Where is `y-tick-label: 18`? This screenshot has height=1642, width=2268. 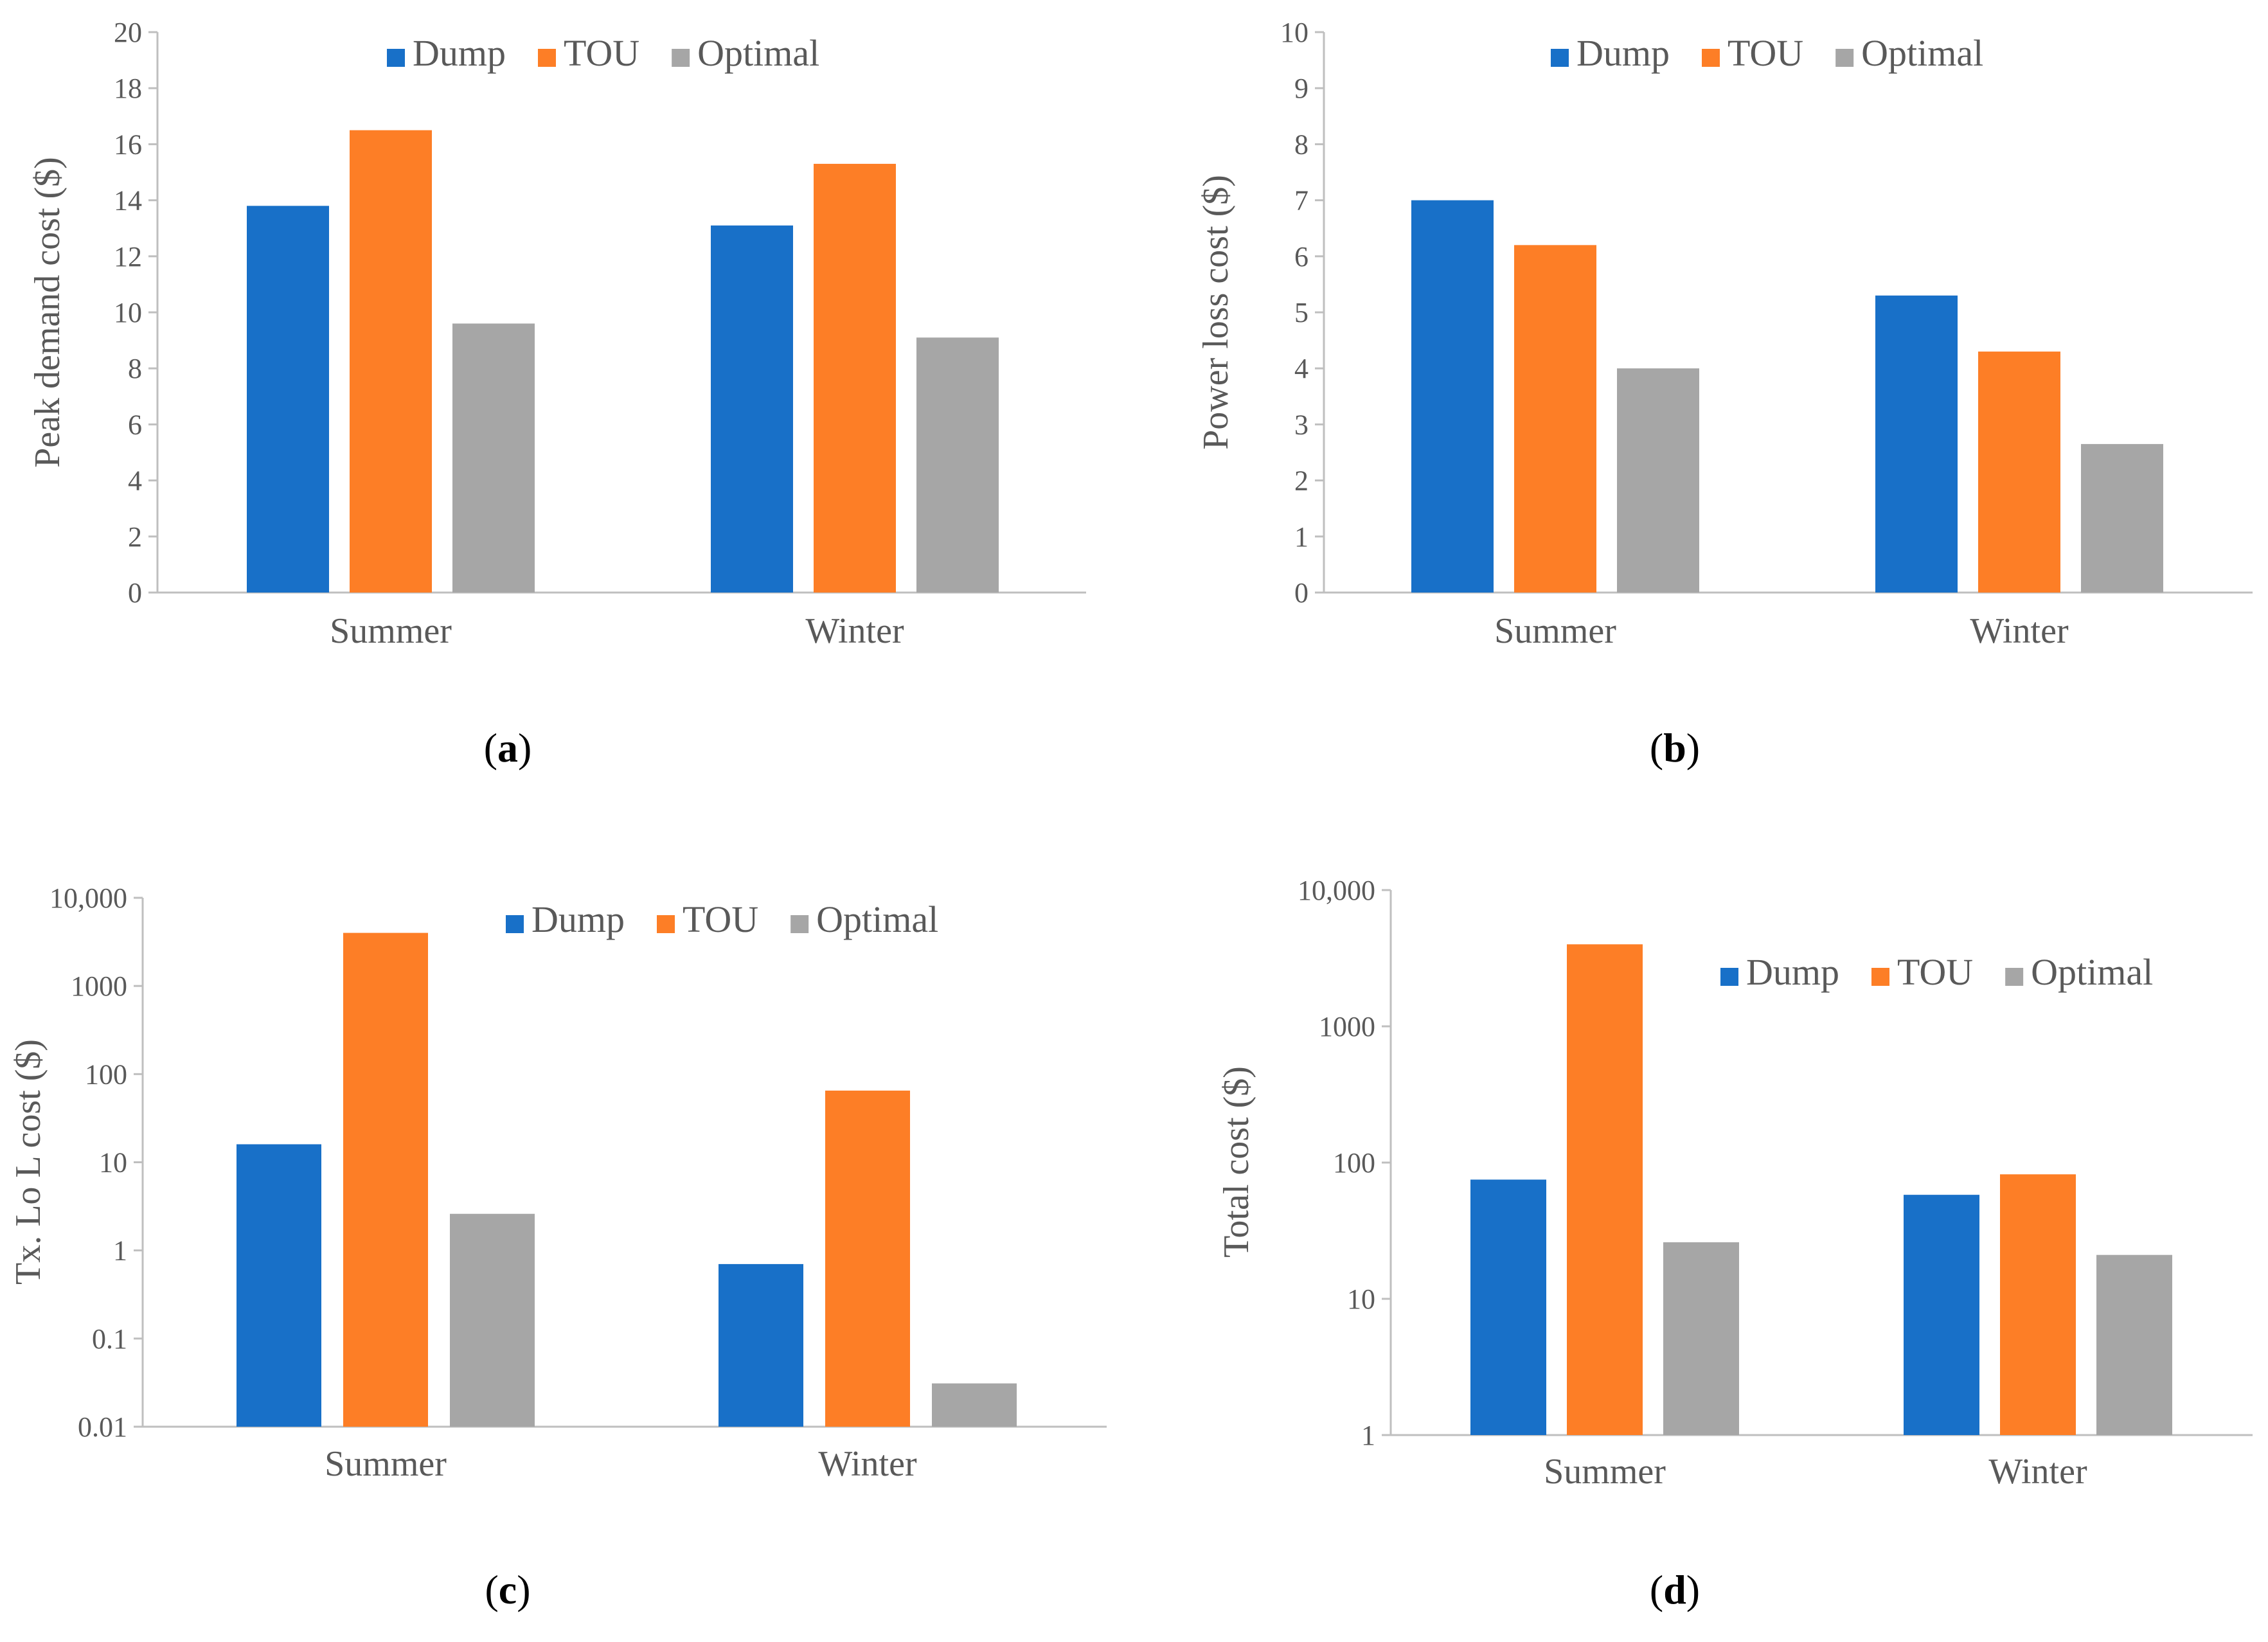 y-tick-label: 18 is located at coordinates (128, 88).